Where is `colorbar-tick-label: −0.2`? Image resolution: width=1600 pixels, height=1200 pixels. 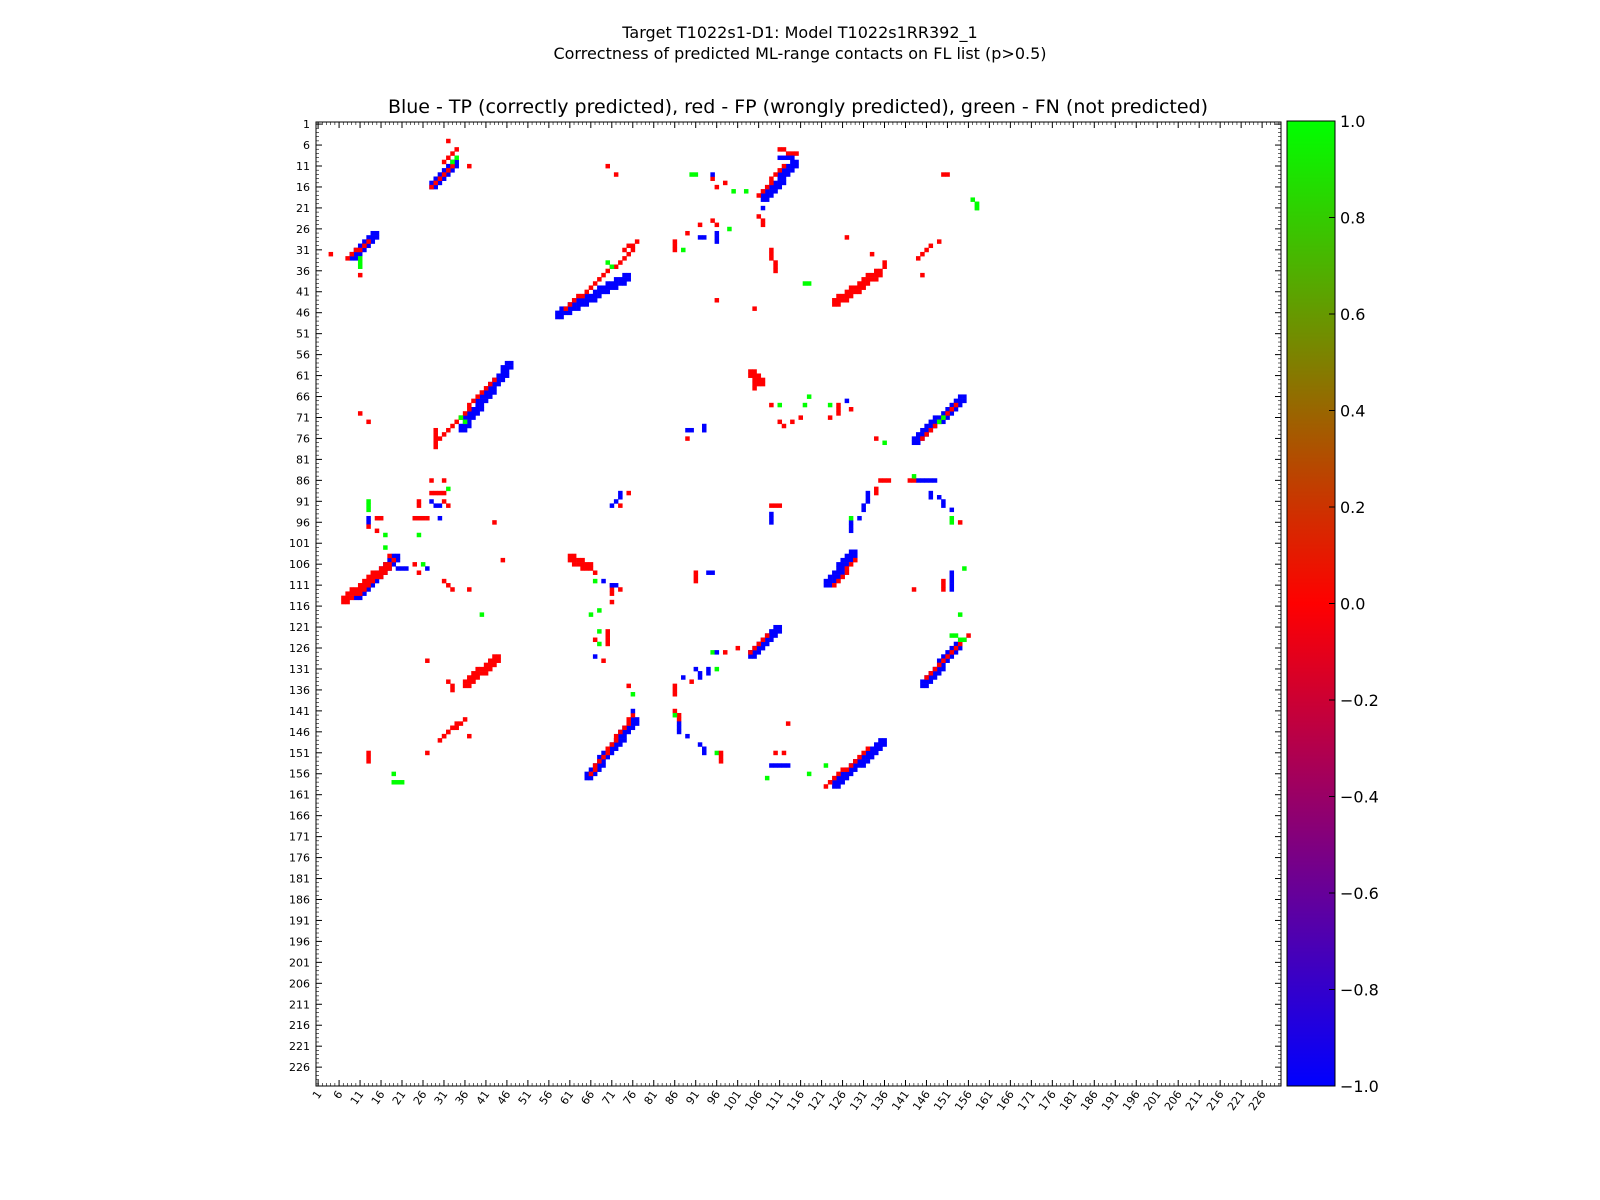
colorbar-tick-label: −0.2 is located at coordinates (1359, 700).